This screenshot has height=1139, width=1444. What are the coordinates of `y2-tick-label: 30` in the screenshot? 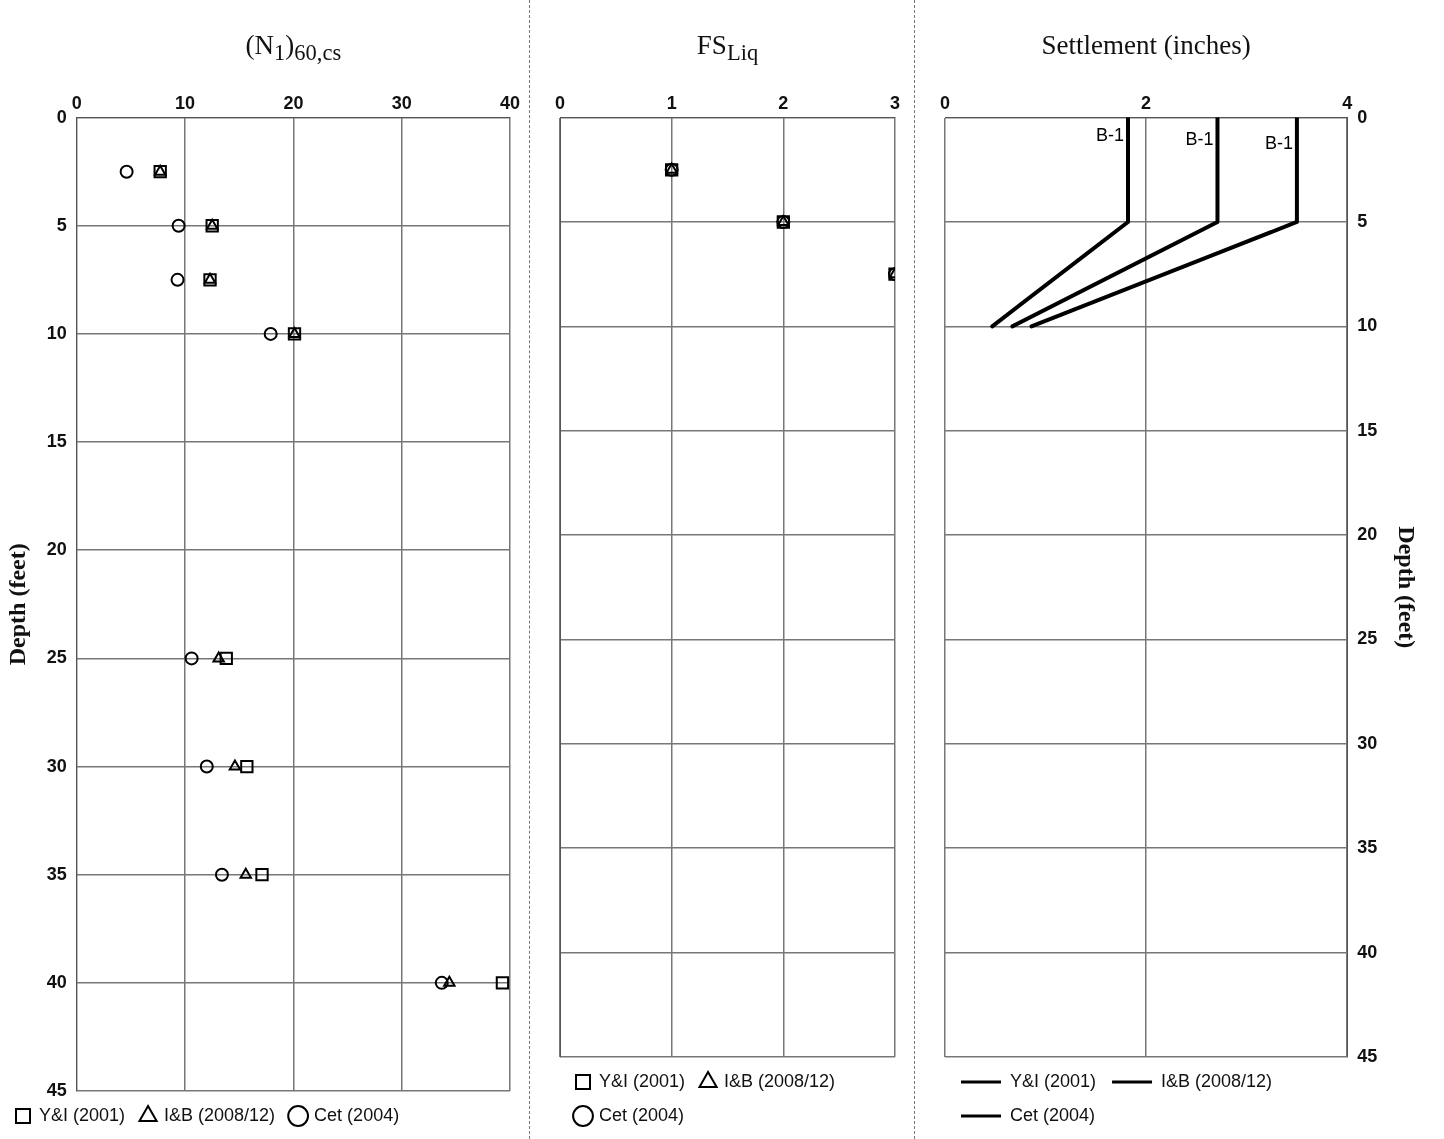 It's located at (1367, 742).